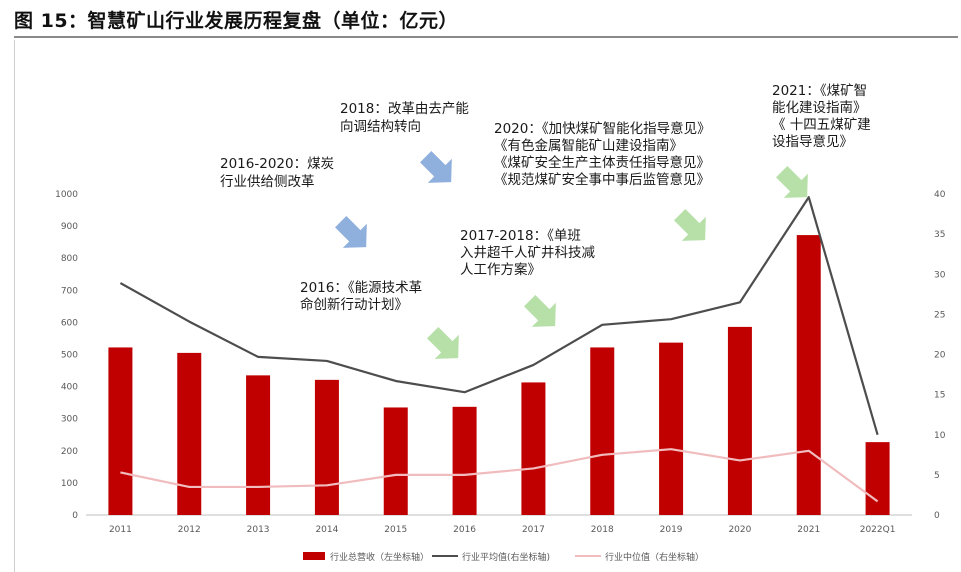 This screenshot has height=572, width=961. What do you see at coordinates (520, 236) in the screenshot?
I see `annotation-text: 2017-2018：《单班` at bounding box center [520, 236].